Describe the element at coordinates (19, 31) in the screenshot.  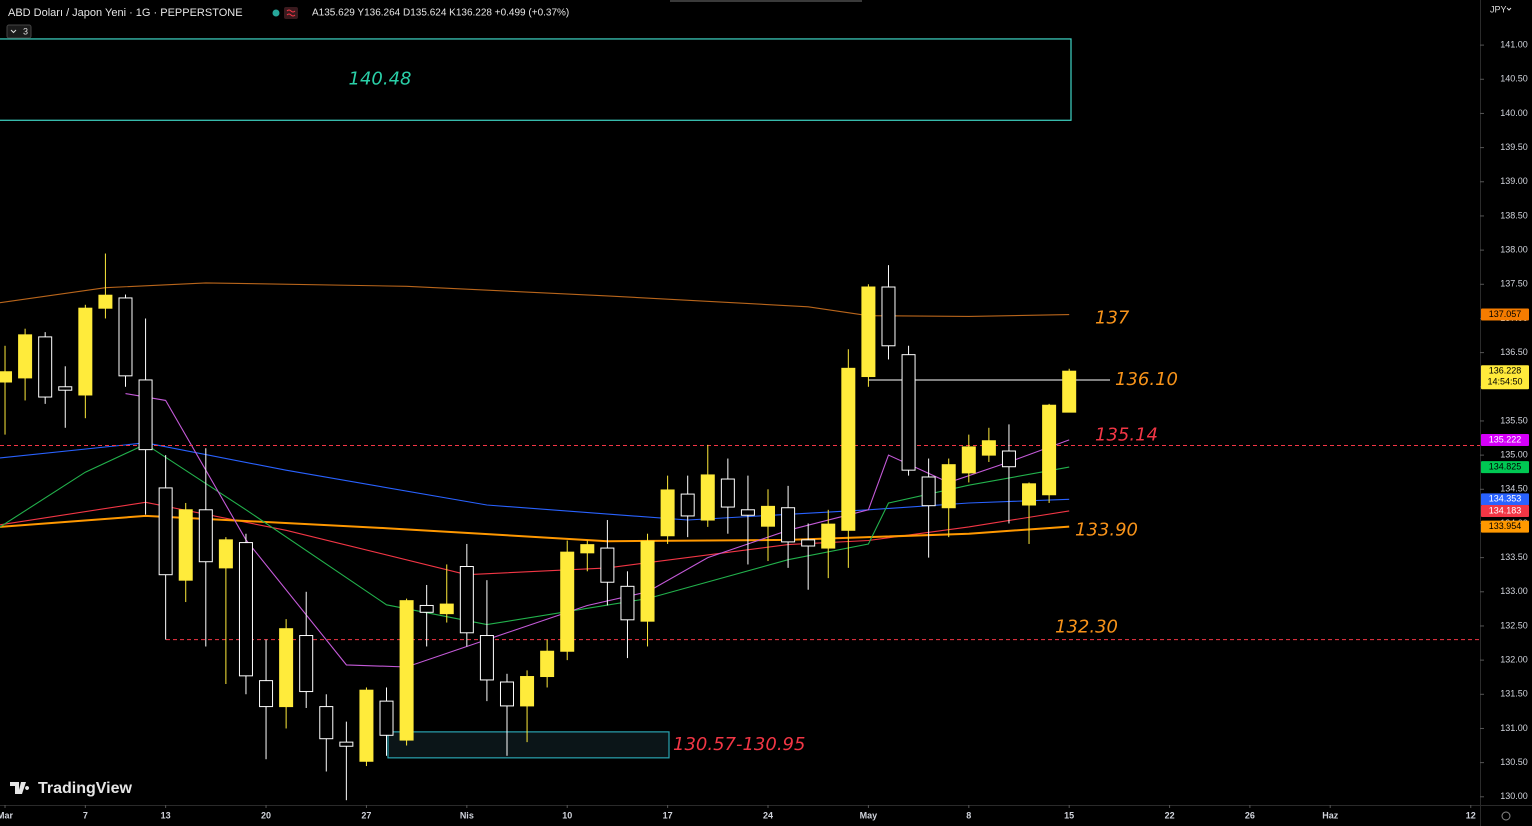
I see `indicators-toggle` at that location.